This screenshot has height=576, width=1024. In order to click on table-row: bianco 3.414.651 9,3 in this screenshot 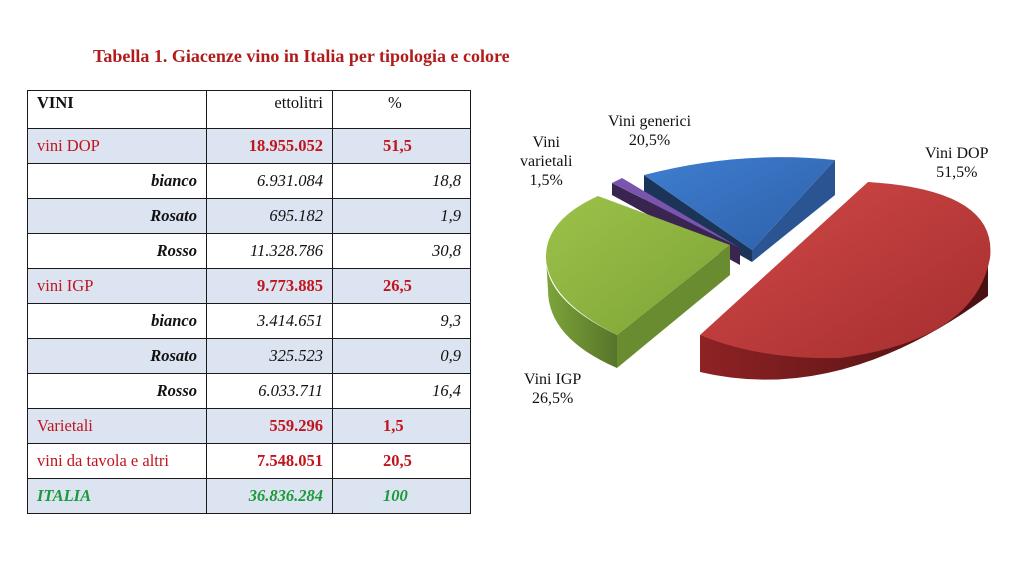, I will do `click(249, 321)`.